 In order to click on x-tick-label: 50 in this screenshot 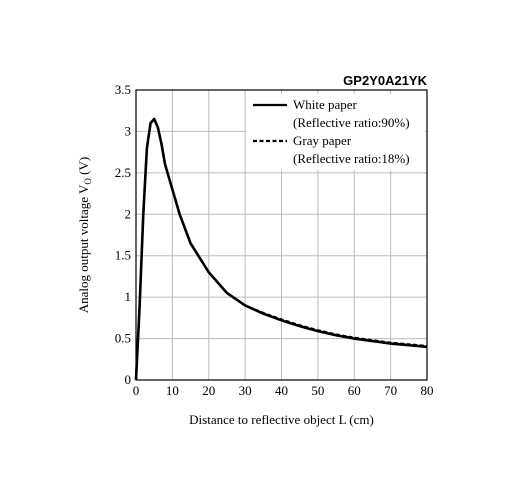, I will do `click(317, 390)`.